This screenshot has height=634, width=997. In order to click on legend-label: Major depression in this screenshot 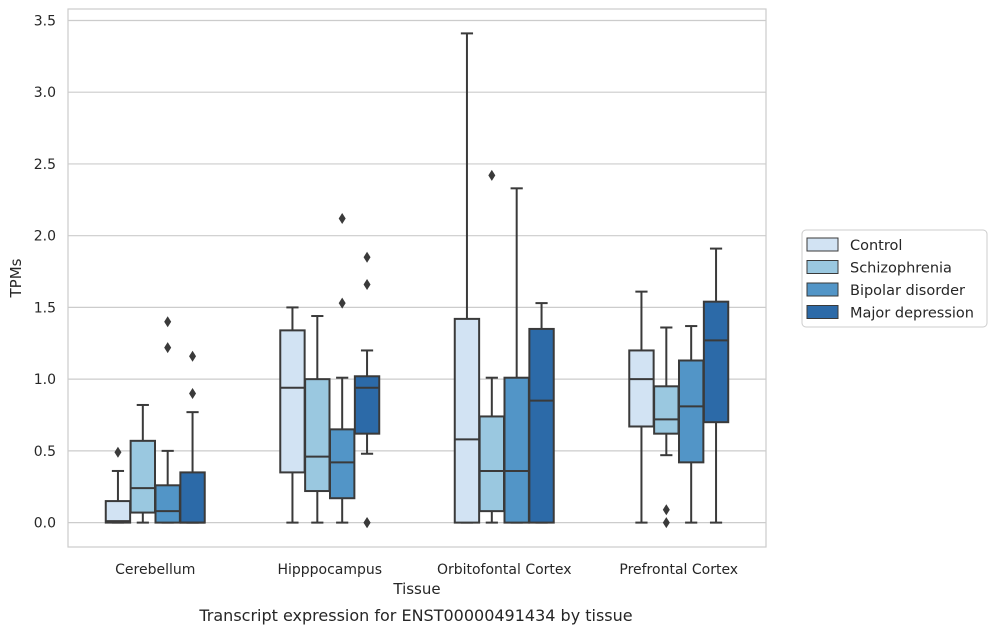, I will do `click(912, 314)`.